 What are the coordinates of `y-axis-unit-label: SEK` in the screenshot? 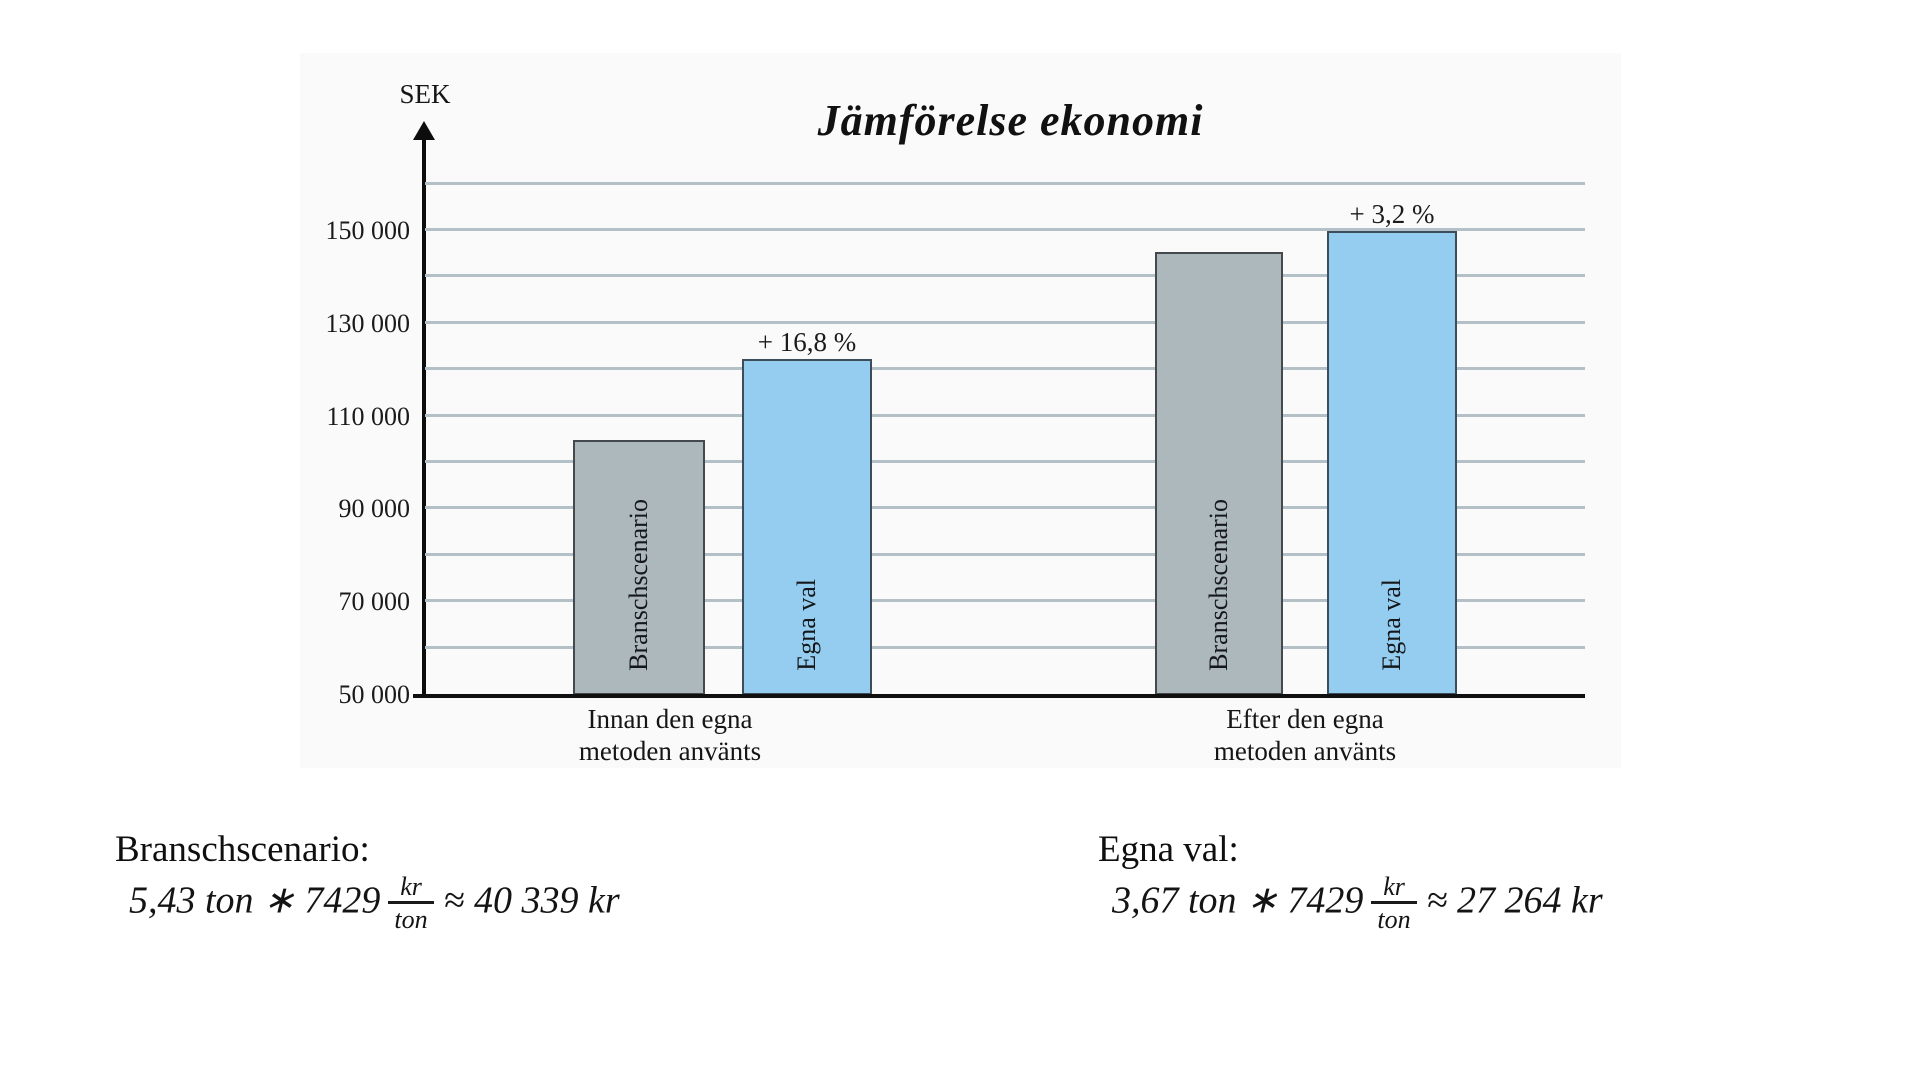 It's located at (425, 94).